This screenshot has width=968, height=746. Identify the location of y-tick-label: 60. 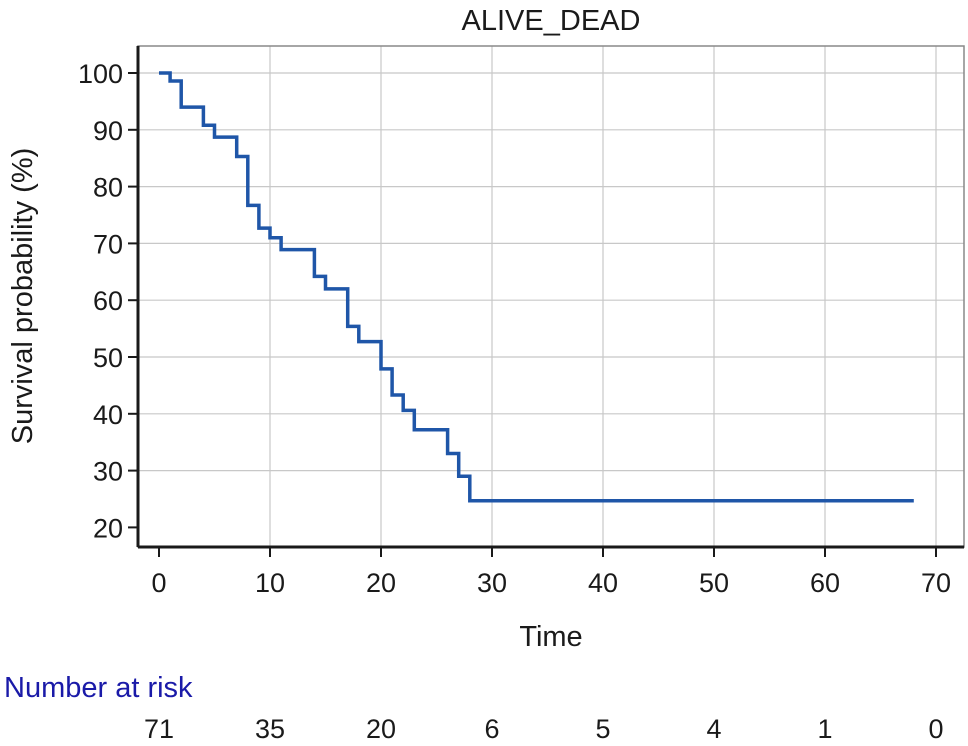
(108, 301).